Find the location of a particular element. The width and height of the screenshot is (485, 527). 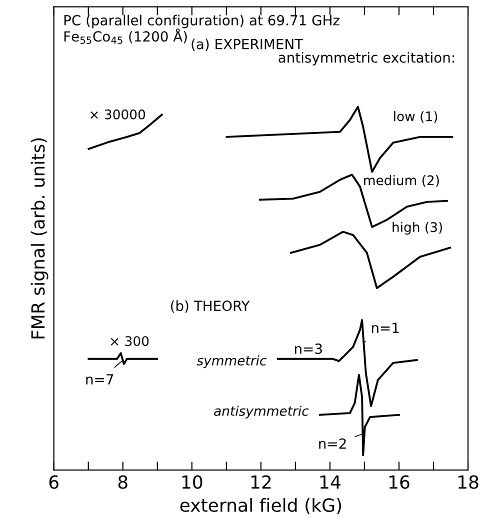

chart-title: PC (parallel configuration) at 69.71 GHz is located at coordinates (202, 21).